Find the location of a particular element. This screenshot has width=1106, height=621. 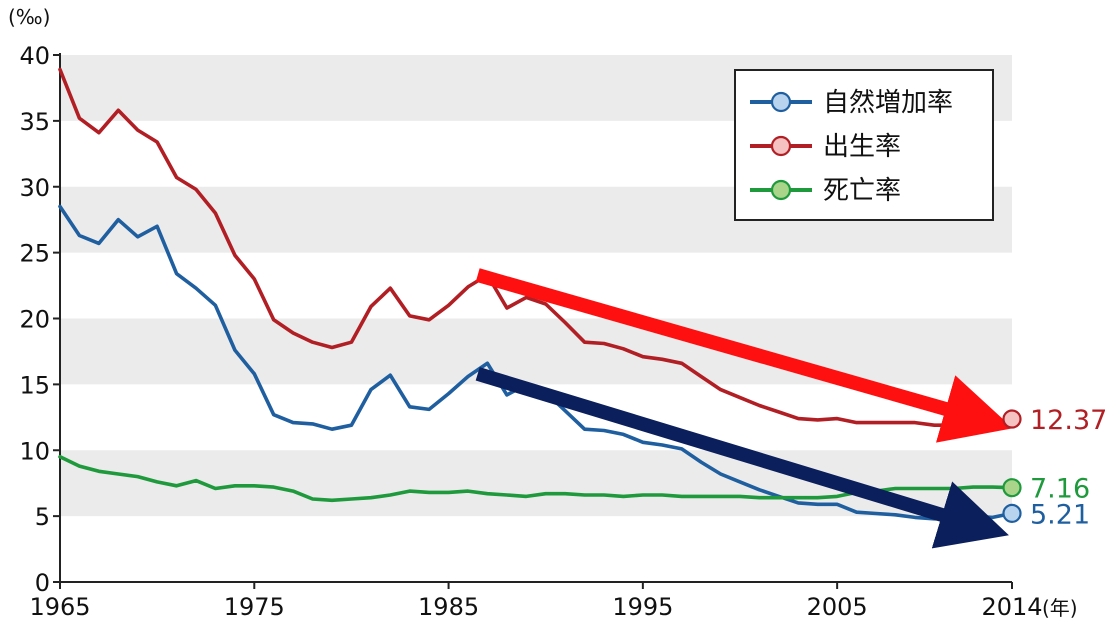

x-tick-label: 1985 is located at coordinates (448, 607).